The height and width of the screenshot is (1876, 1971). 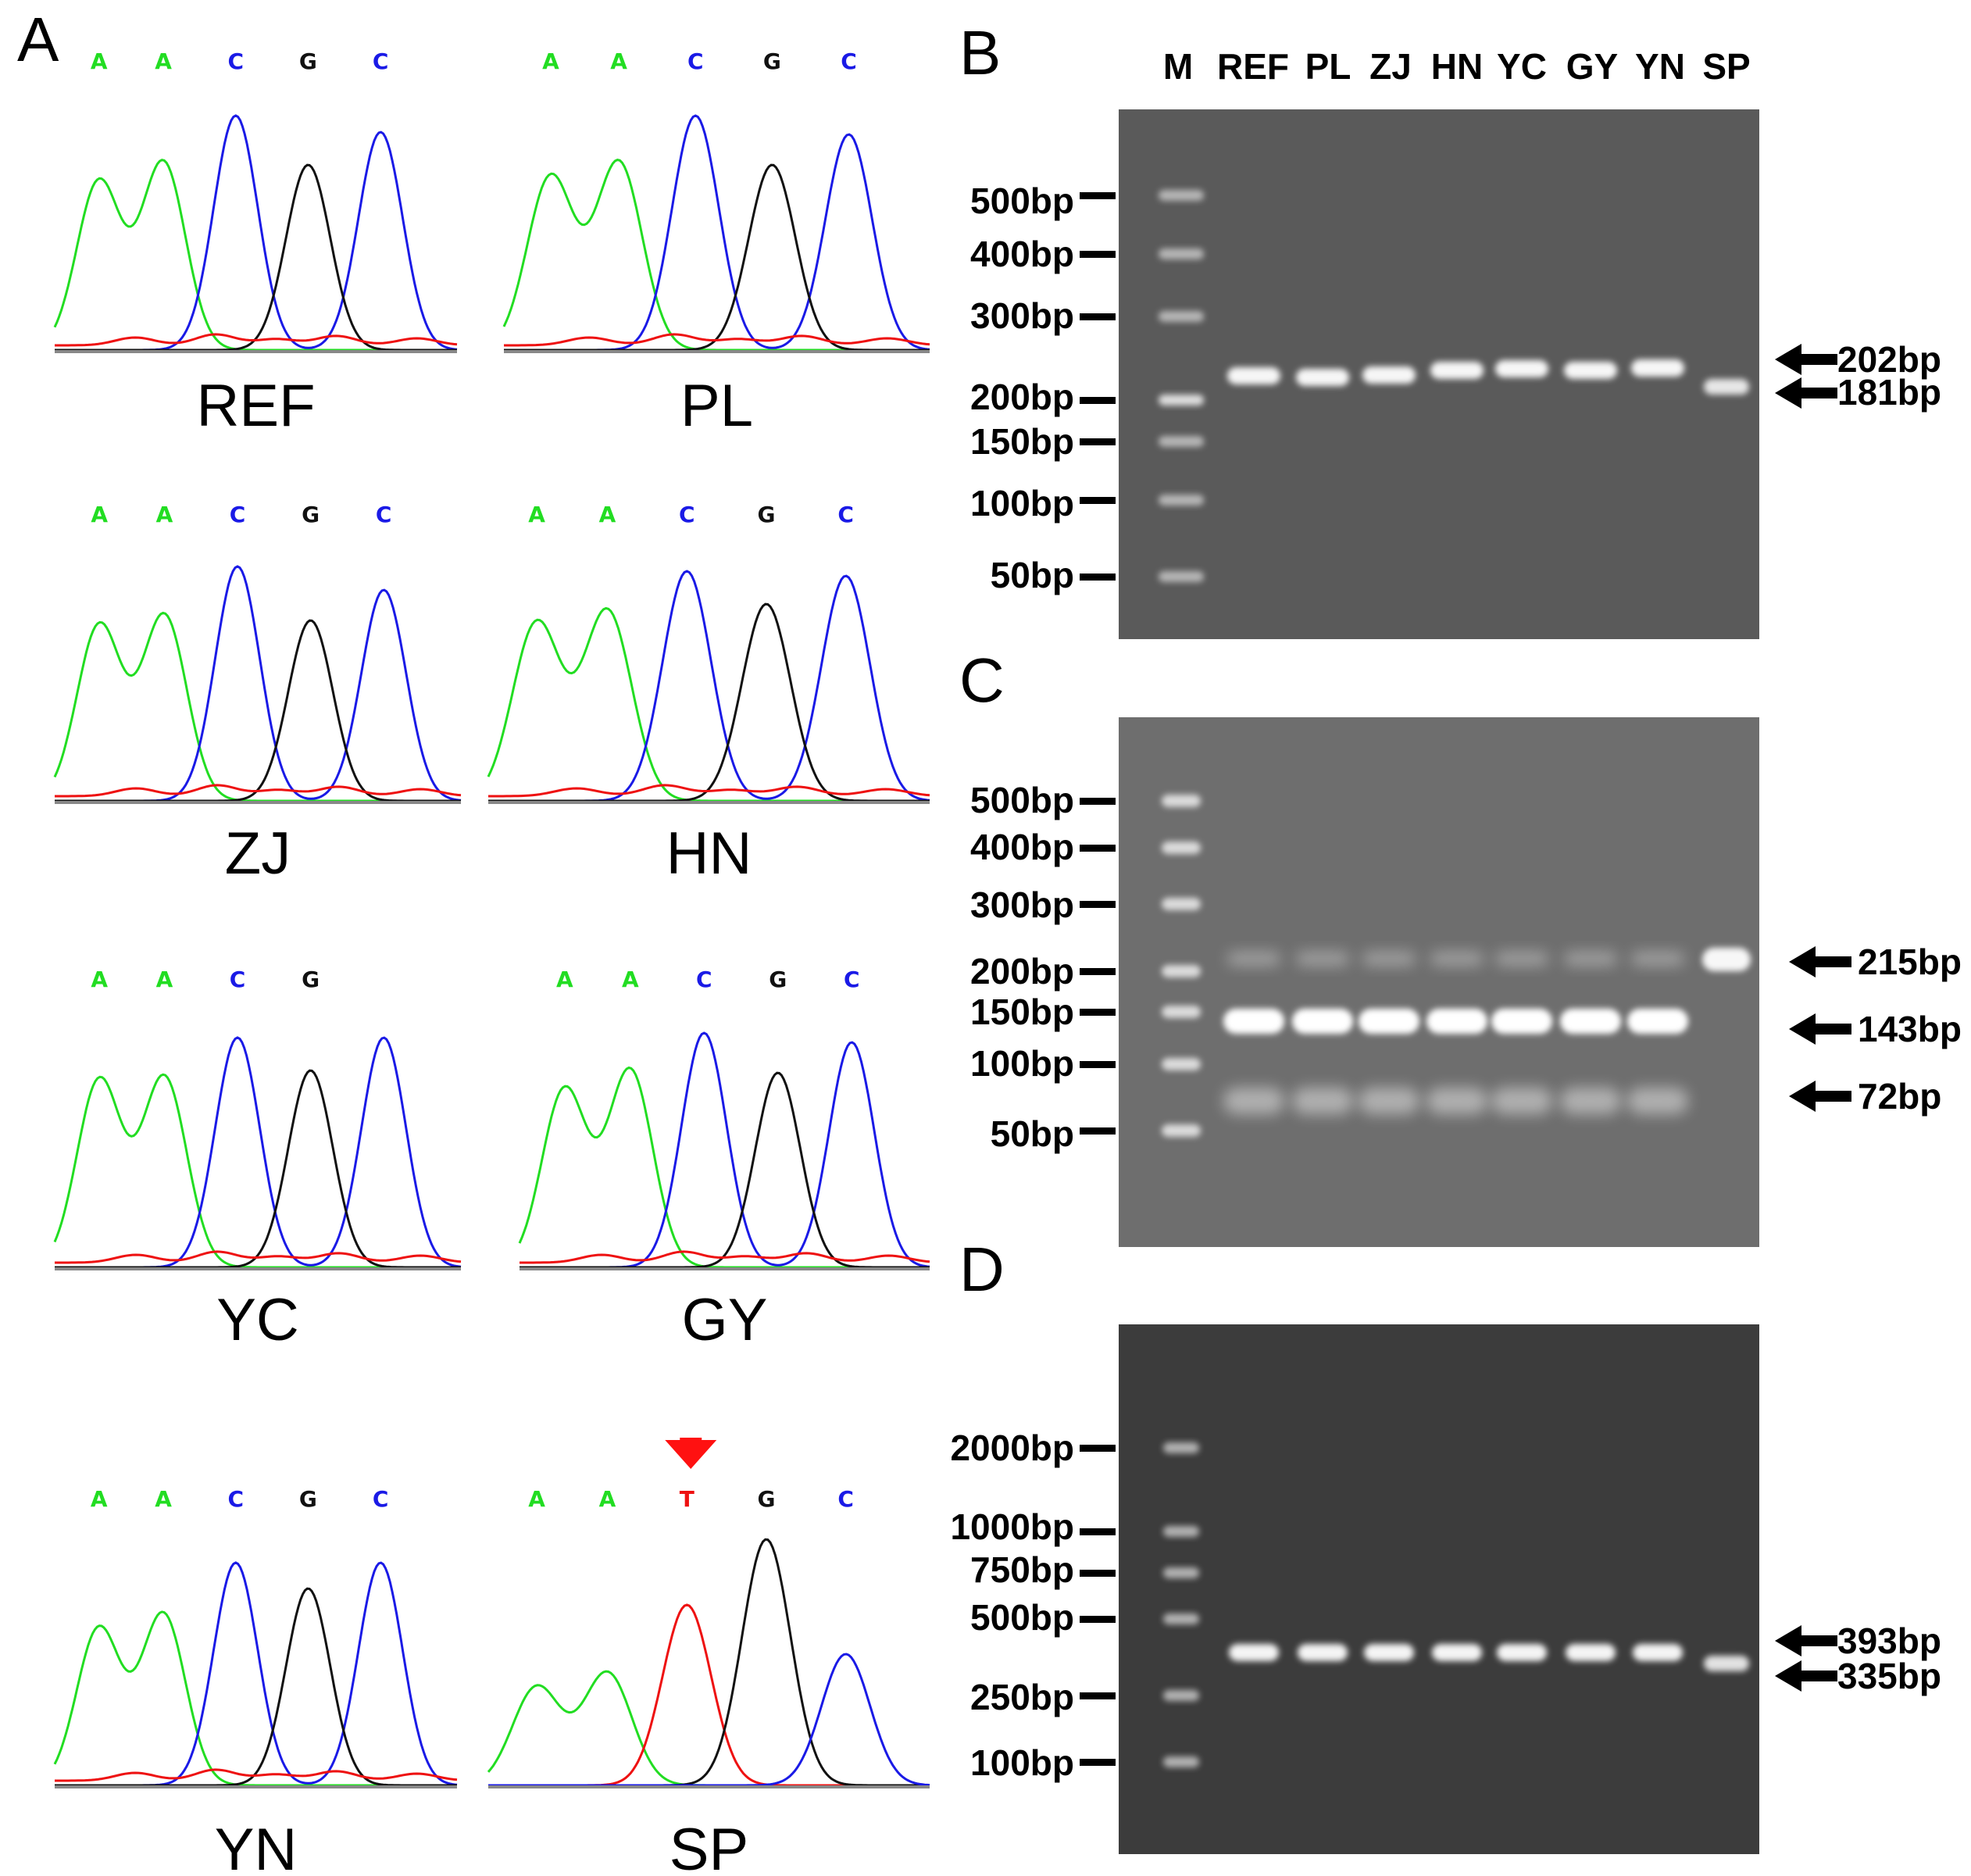 I want to click on gel-d-size-labels: 393bp 335bp, so click(x=1889, y=1658).